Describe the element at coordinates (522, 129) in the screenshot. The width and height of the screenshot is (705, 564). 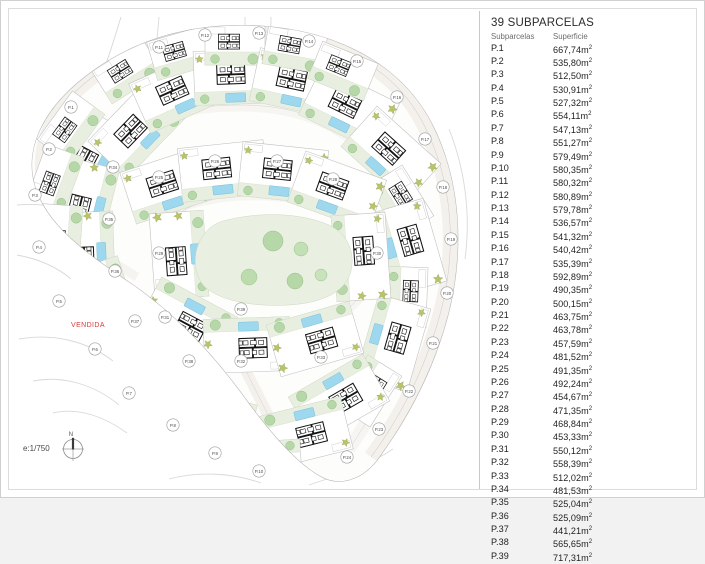
I see `parcel-id: P.7` at that location.